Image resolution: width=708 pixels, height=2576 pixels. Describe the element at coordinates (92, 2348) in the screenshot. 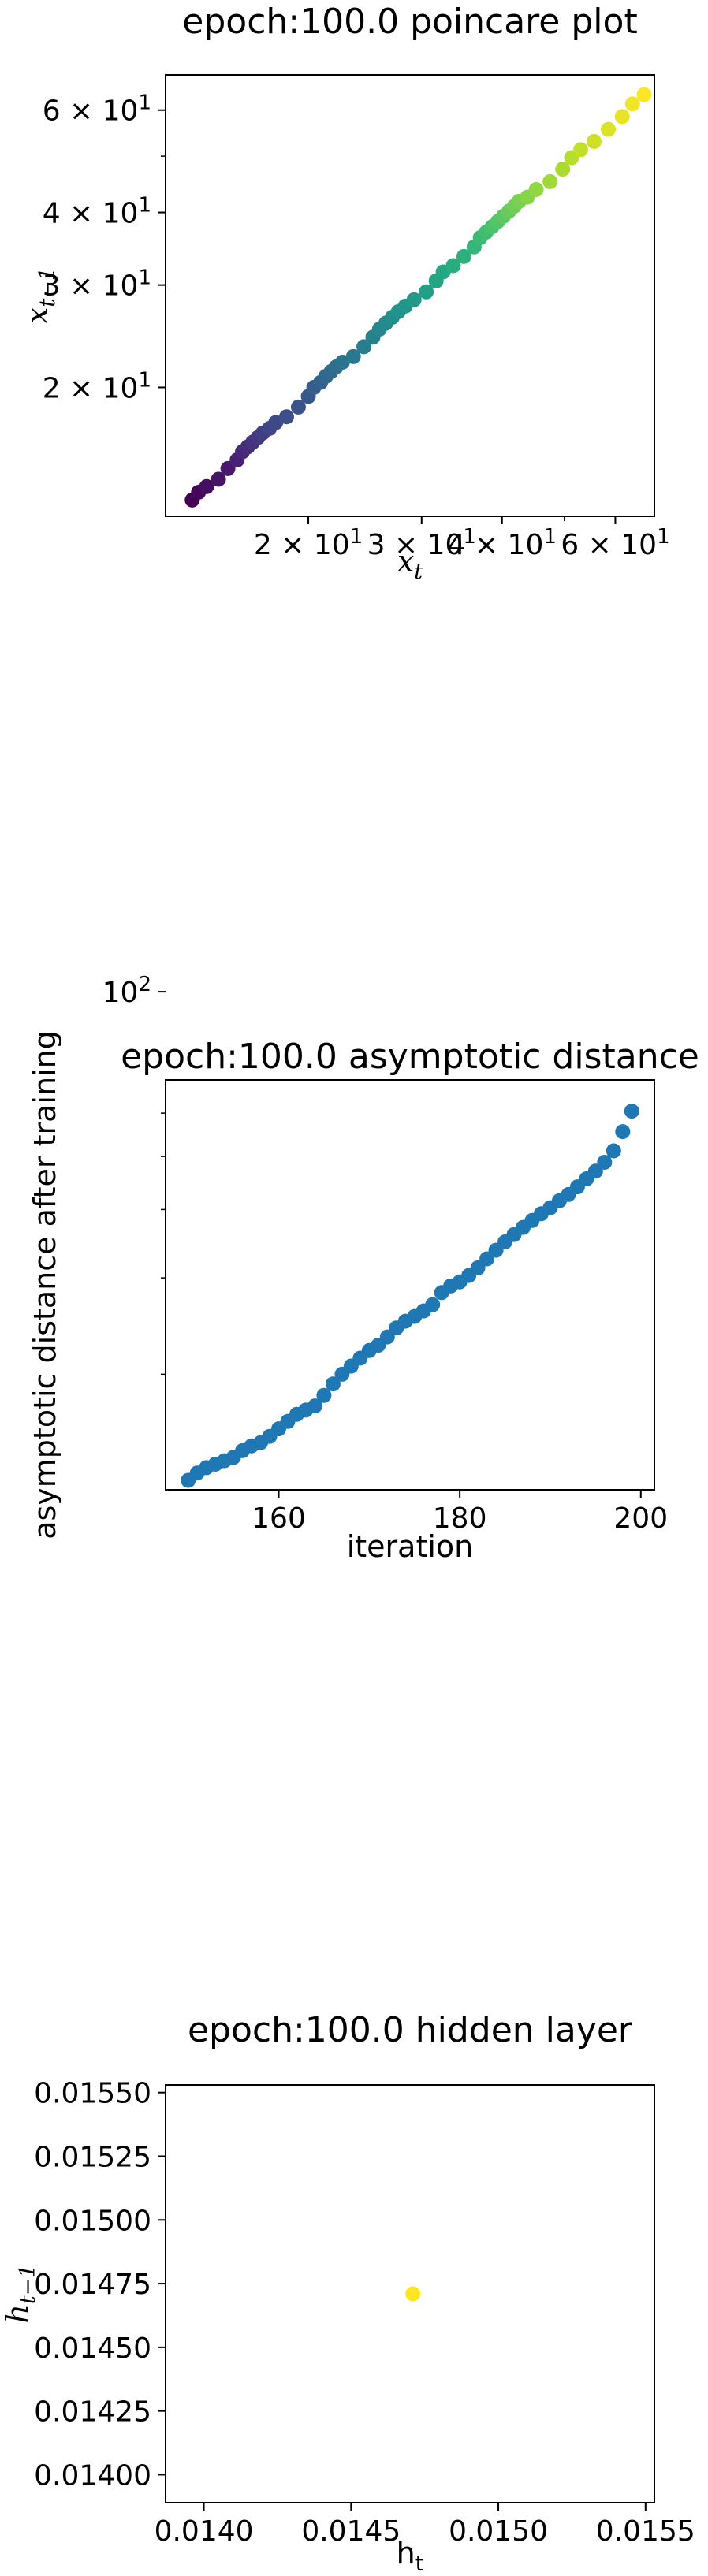

I see `y-tick-label: 0.01450` at that location.